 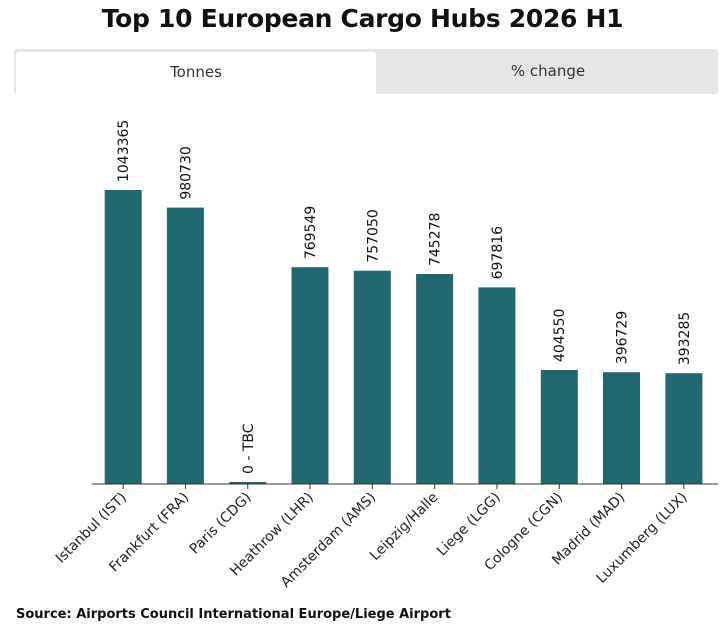 I want to click on x-tick-label-6: Liege (LGG), so click(x=469, y=525).